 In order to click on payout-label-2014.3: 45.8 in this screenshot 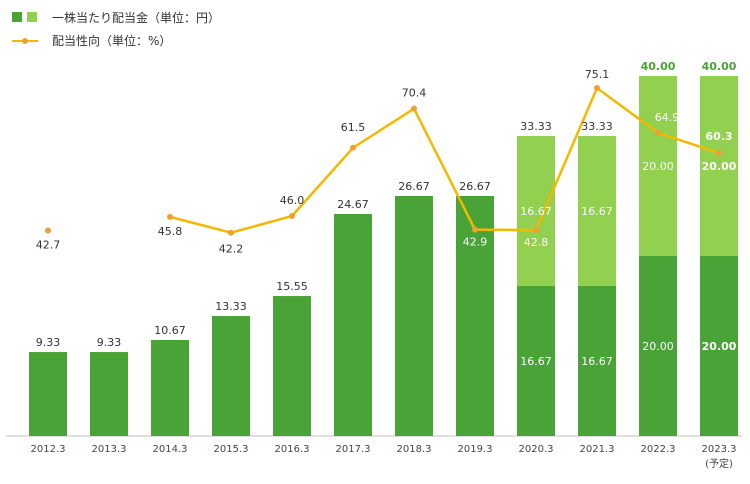, I will do `click(170, 231)`.